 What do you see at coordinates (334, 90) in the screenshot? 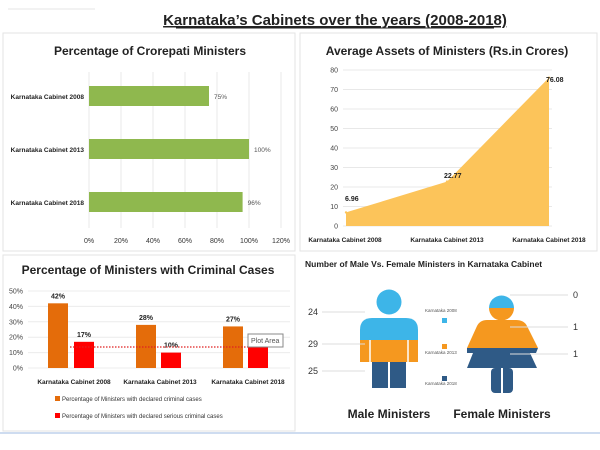
I see `y-tick-label: 70` at bounding box center [334, 90].